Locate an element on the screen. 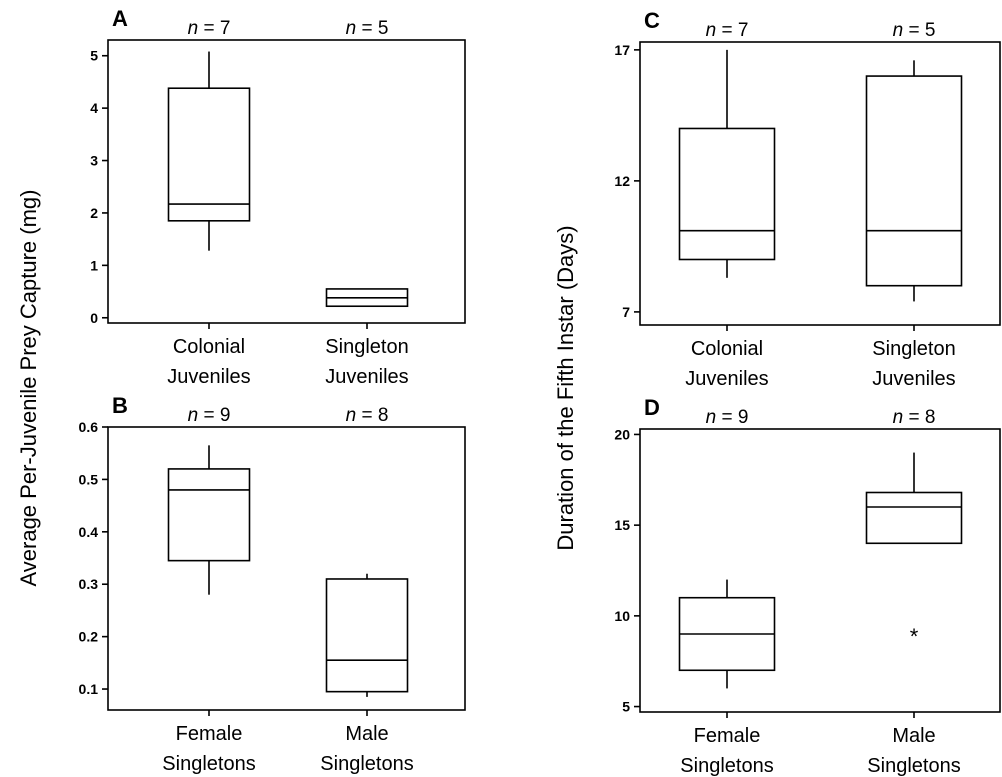 The image size is (1002, 777). y-tick-label: 15 is located at coordinates (622, 525).